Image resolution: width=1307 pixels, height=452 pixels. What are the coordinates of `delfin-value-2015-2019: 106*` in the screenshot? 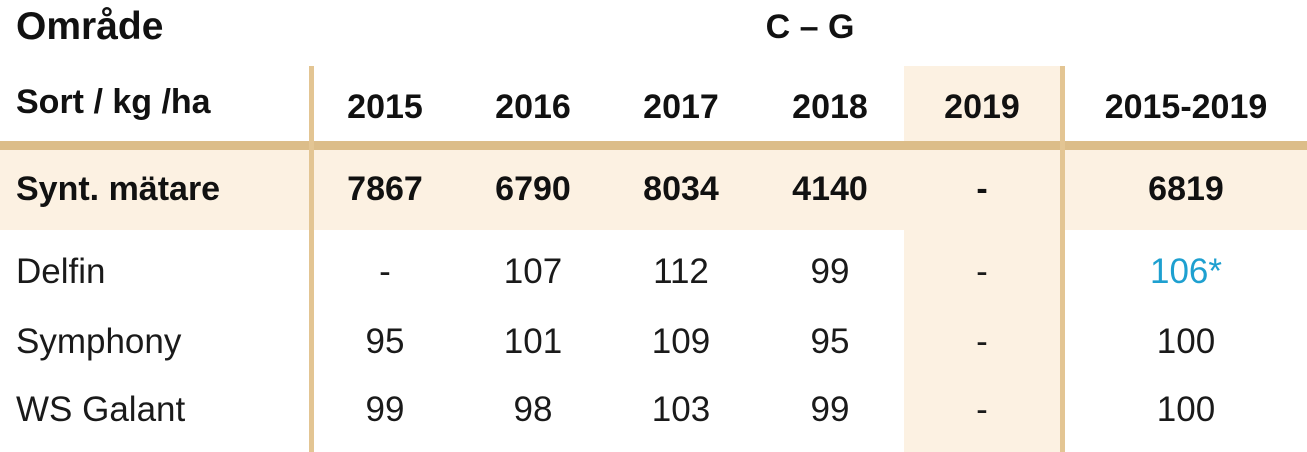 It's located at (1186, 271).